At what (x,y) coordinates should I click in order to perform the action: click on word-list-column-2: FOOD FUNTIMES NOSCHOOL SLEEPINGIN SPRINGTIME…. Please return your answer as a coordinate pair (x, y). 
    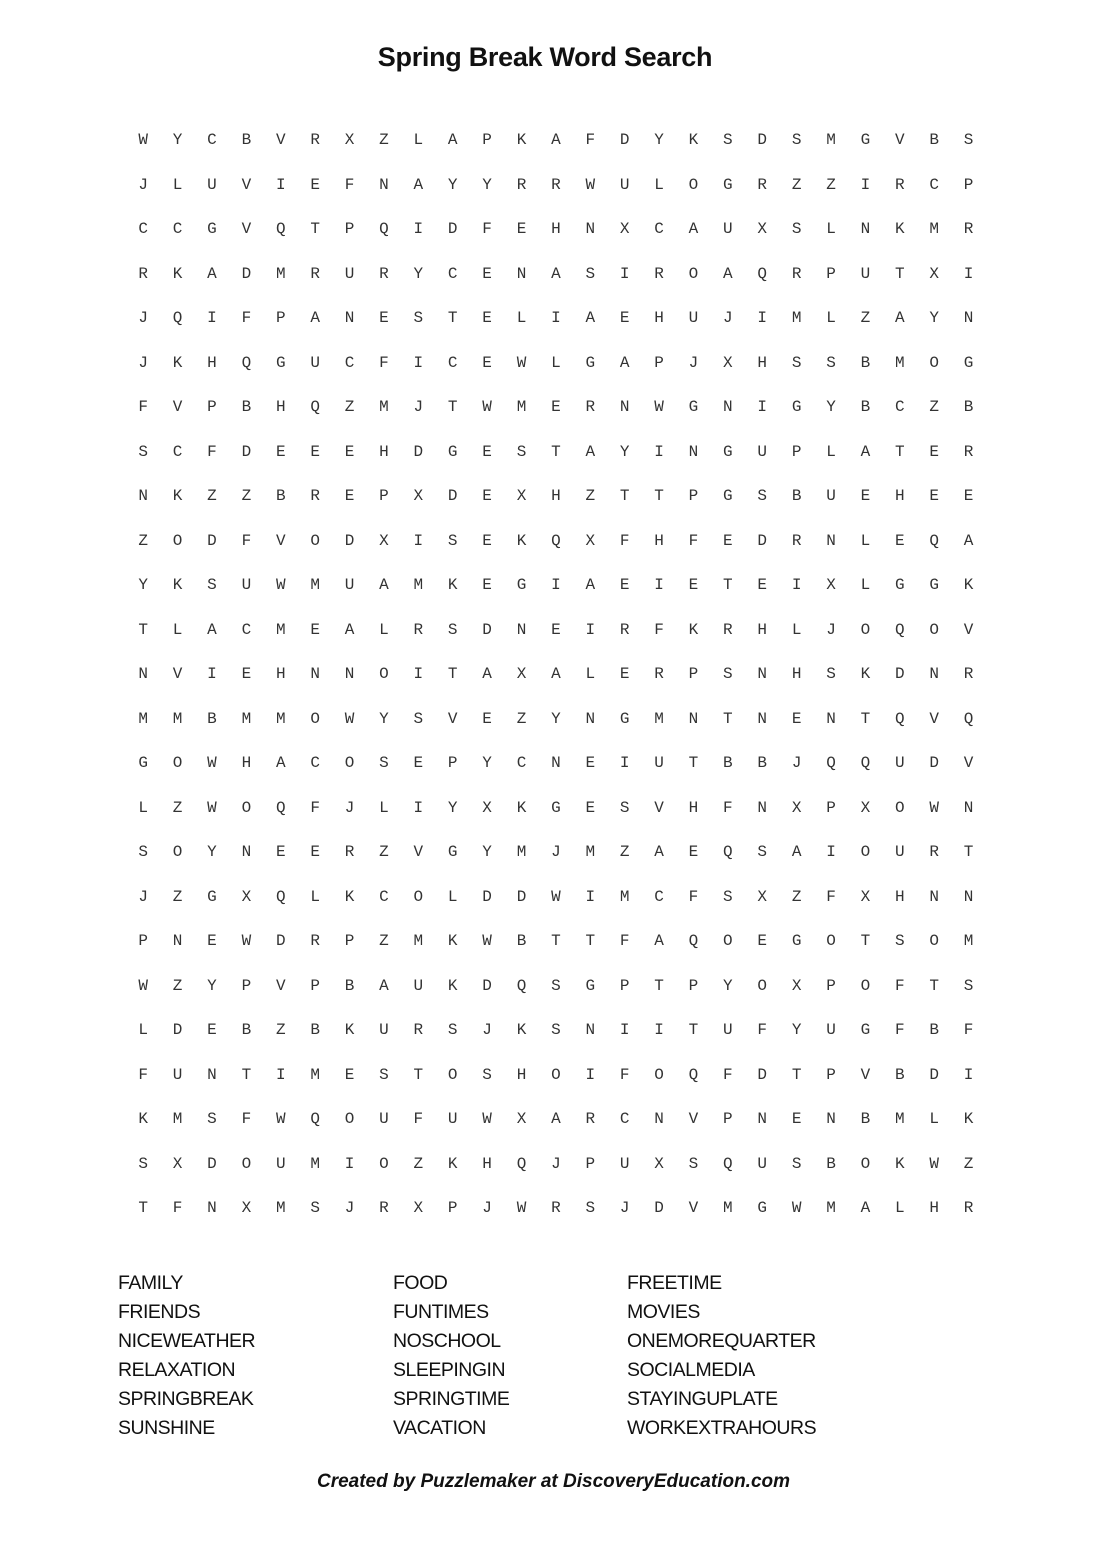
    Looking at the image, I should click on (451, 1356).